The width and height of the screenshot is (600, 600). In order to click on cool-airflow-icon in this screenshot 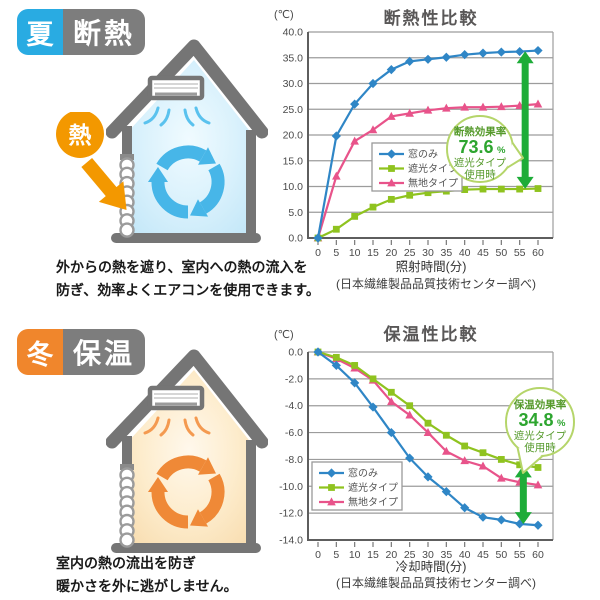, I will do `click(177, 116)`.